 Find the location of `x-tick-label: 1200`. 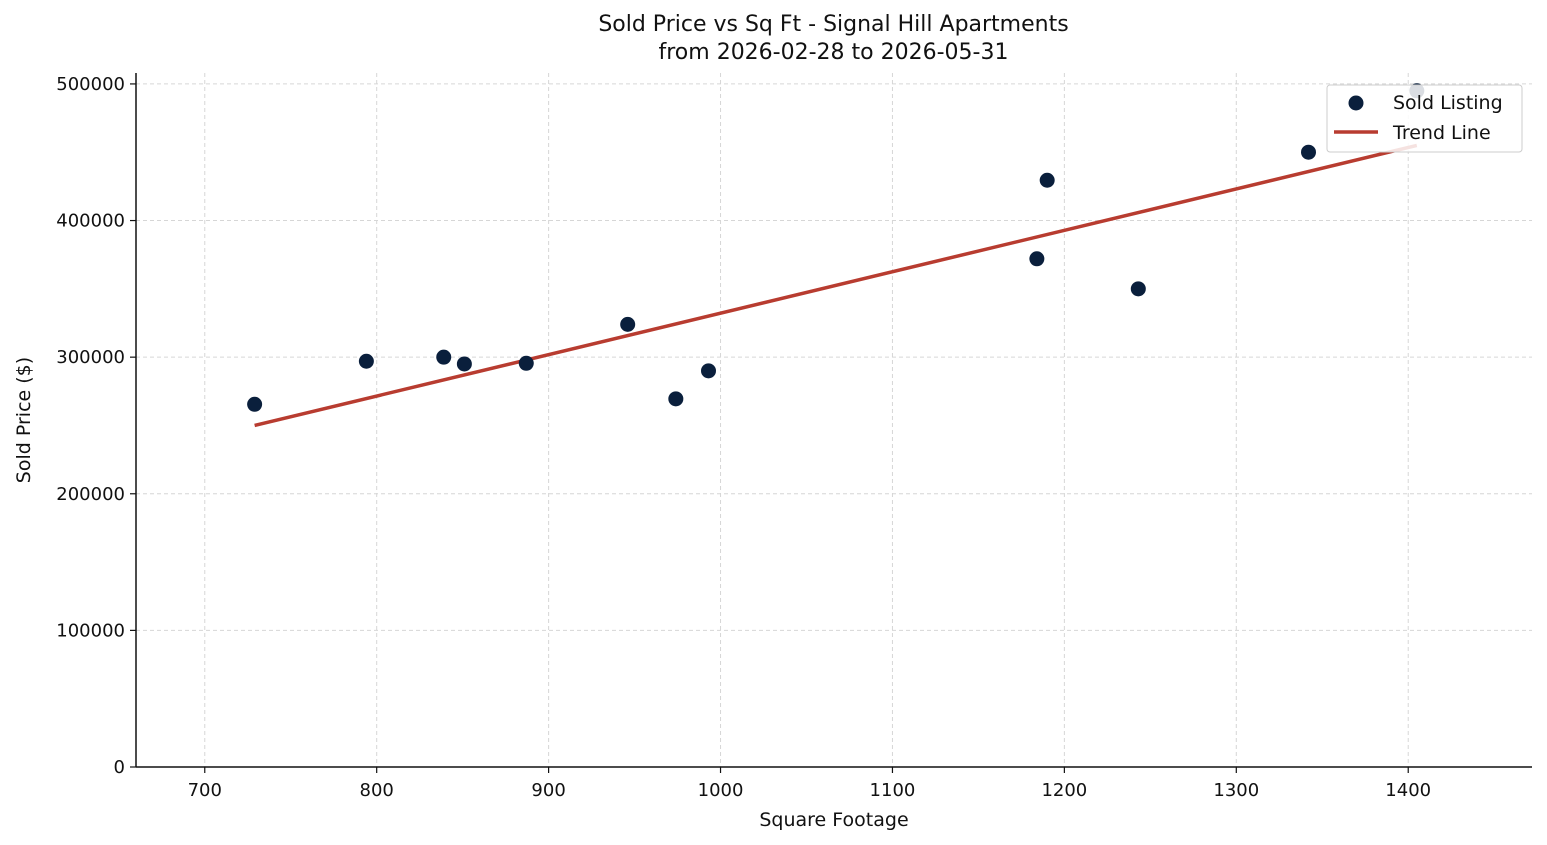

x-tick-label: 1200 is located at coordinates (1064, 790).